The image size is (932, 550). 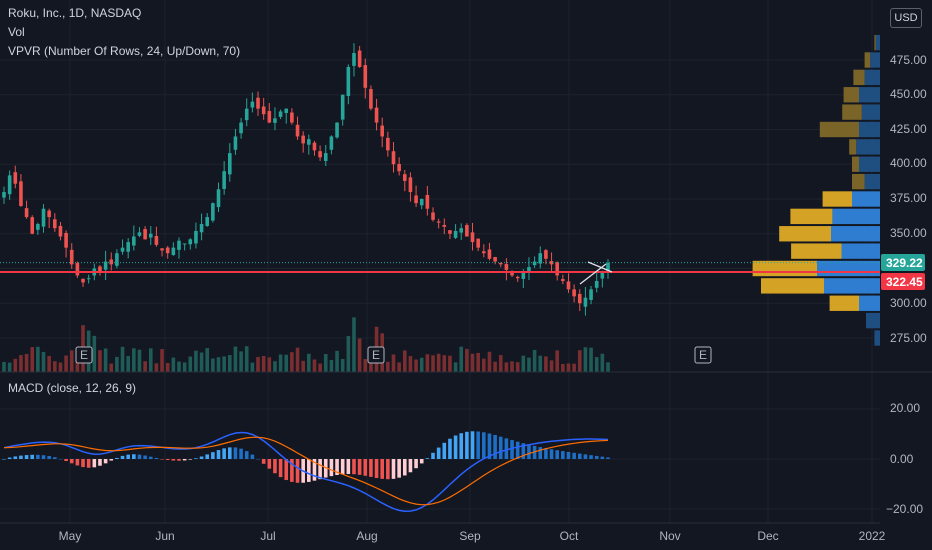 What do you see at coordinates (84, 355) in the screenshot?
I see `earnings-marker-1: E` at bounding box center [84, 355].